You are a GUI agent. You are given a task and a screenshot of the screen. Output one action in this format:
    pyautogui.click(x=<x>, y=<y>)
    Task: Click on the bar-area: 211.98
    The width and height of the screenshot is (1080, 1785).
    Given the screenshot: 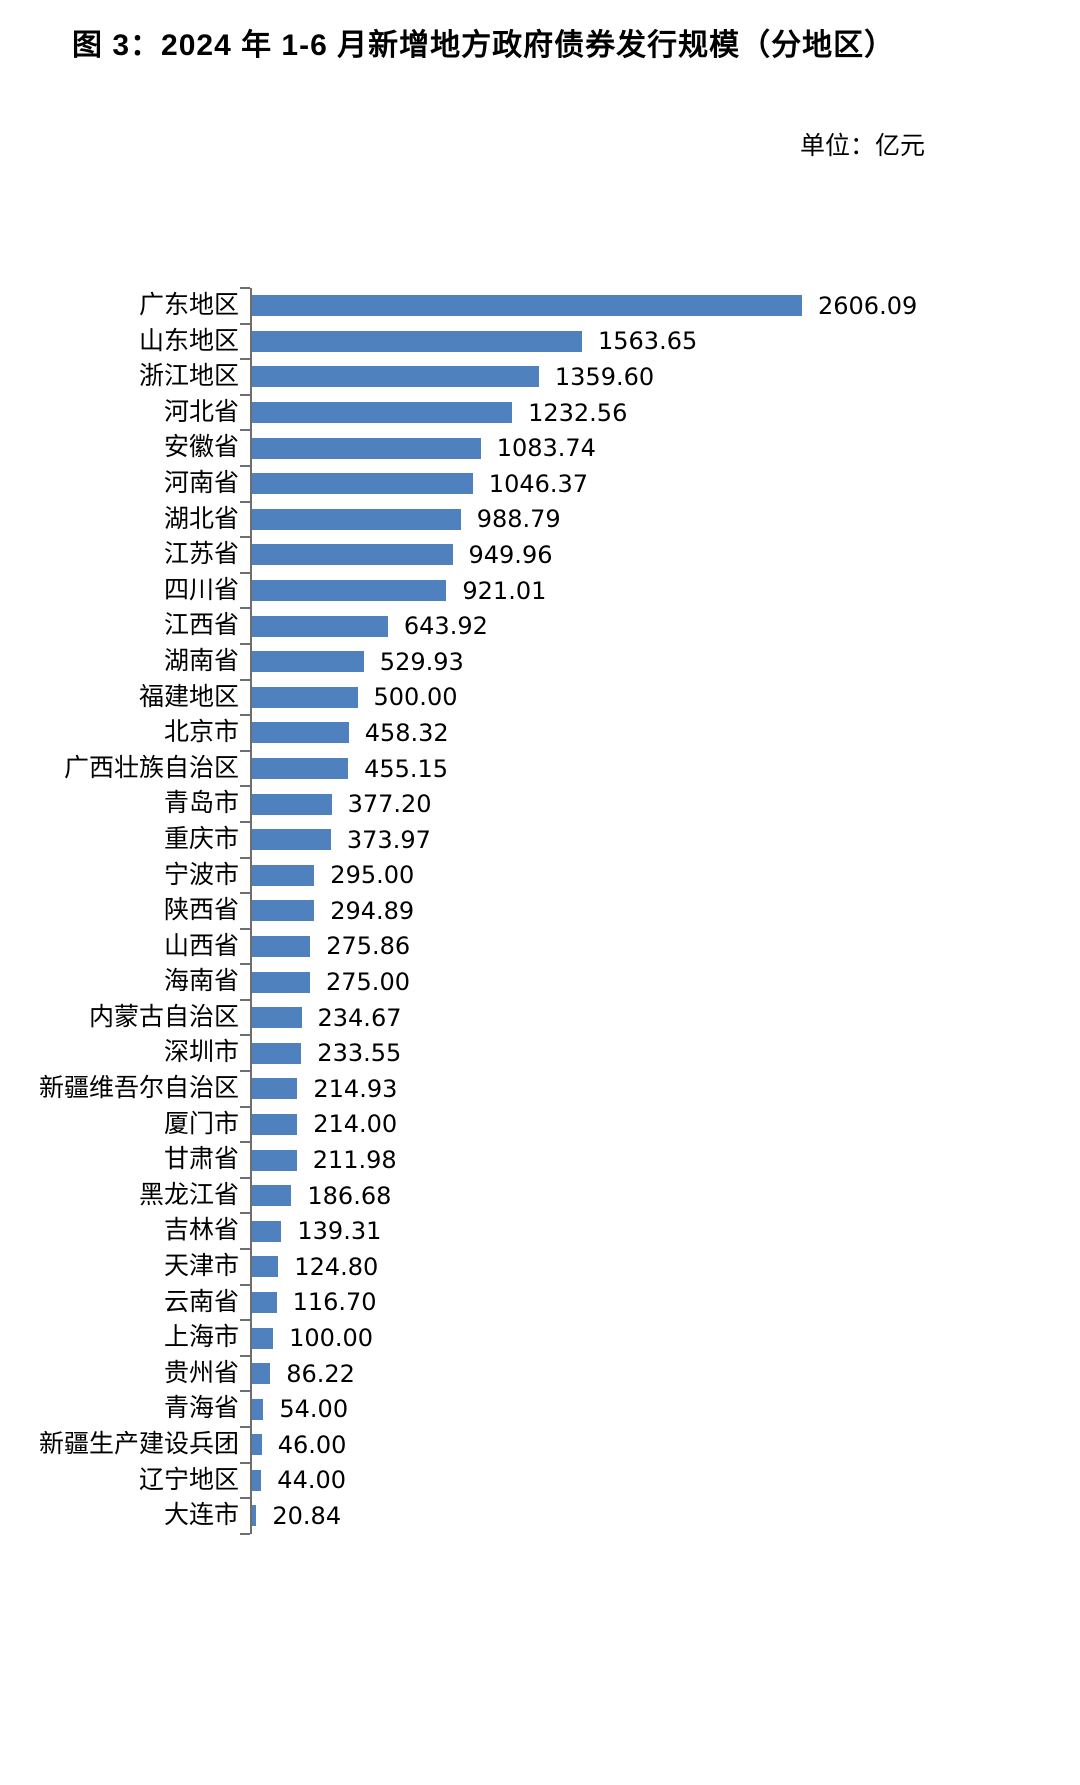 What is the action you would take?
    pyautogui.click(x=660, y=1159)
    